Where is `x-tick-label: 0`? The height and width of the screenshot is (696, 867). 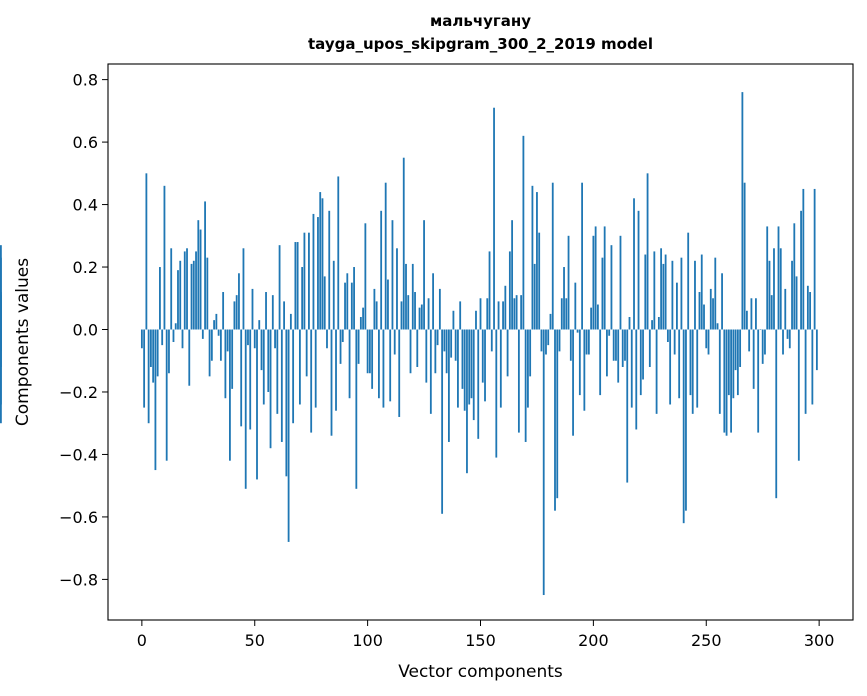 x-tick-label: 0 is located at coordinates (142, 640).